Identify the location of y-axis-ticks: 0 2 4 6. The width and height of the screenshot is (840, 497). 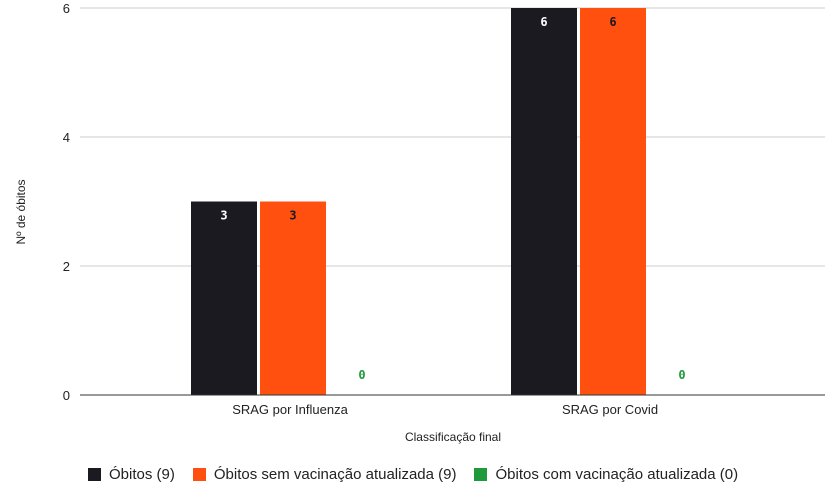
(66, 202).